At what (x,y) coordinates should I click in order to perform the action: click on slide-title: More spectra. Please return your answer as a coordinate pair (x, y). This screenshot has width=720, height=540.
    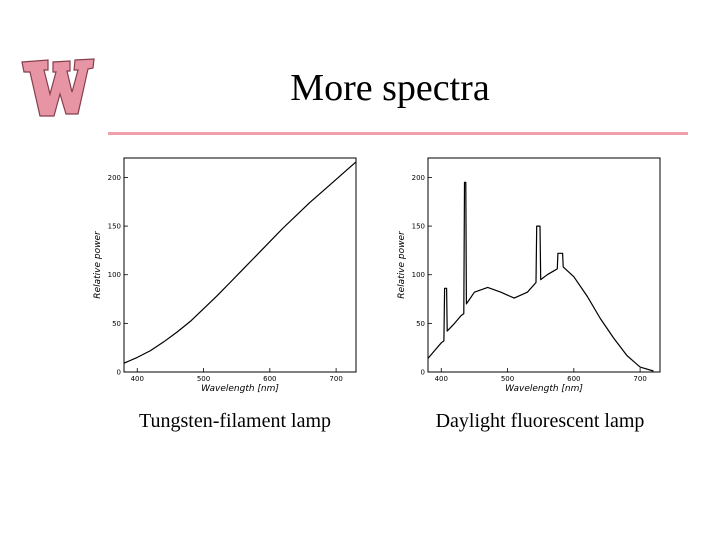
    Looking at the image, I should click on (390, 88).